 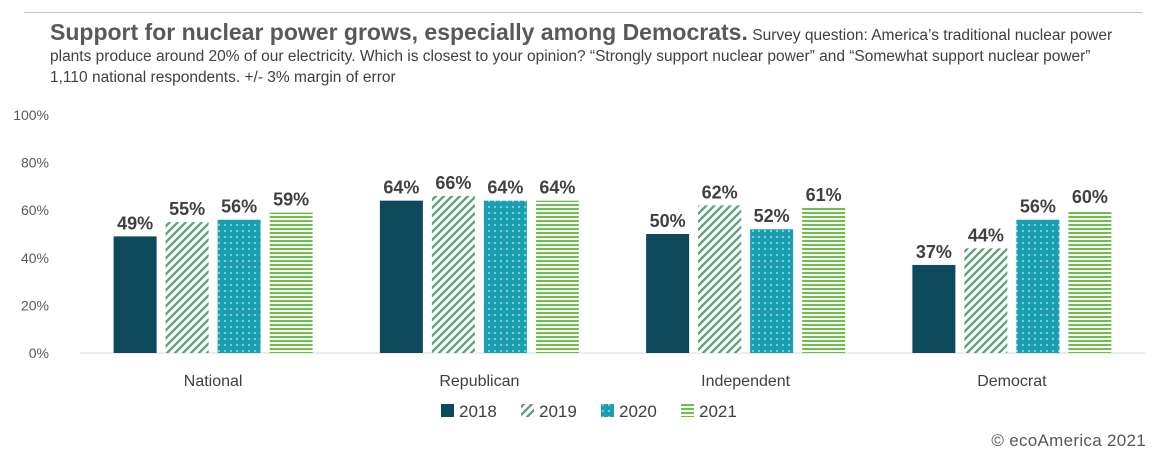 What do you see at coordinates (35, 305) in the screenshot?
I see `y-tick-label: 20%` at bounding box center [35, 305].